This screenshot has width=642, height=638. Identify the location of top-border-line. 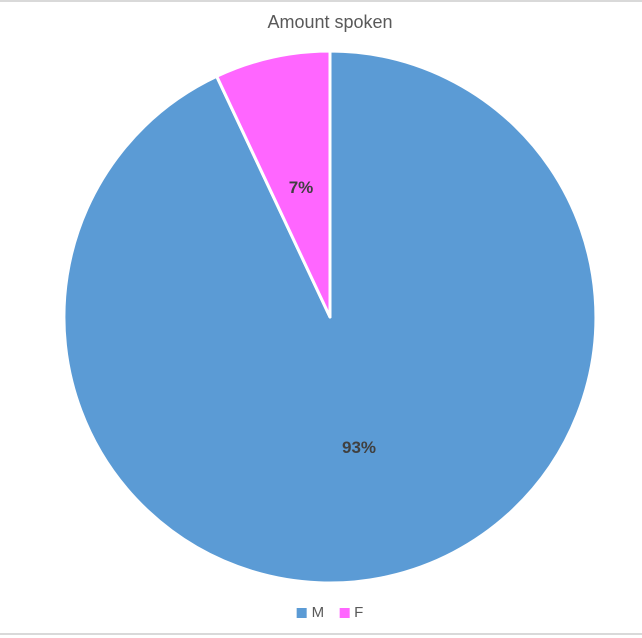
(321, 1).